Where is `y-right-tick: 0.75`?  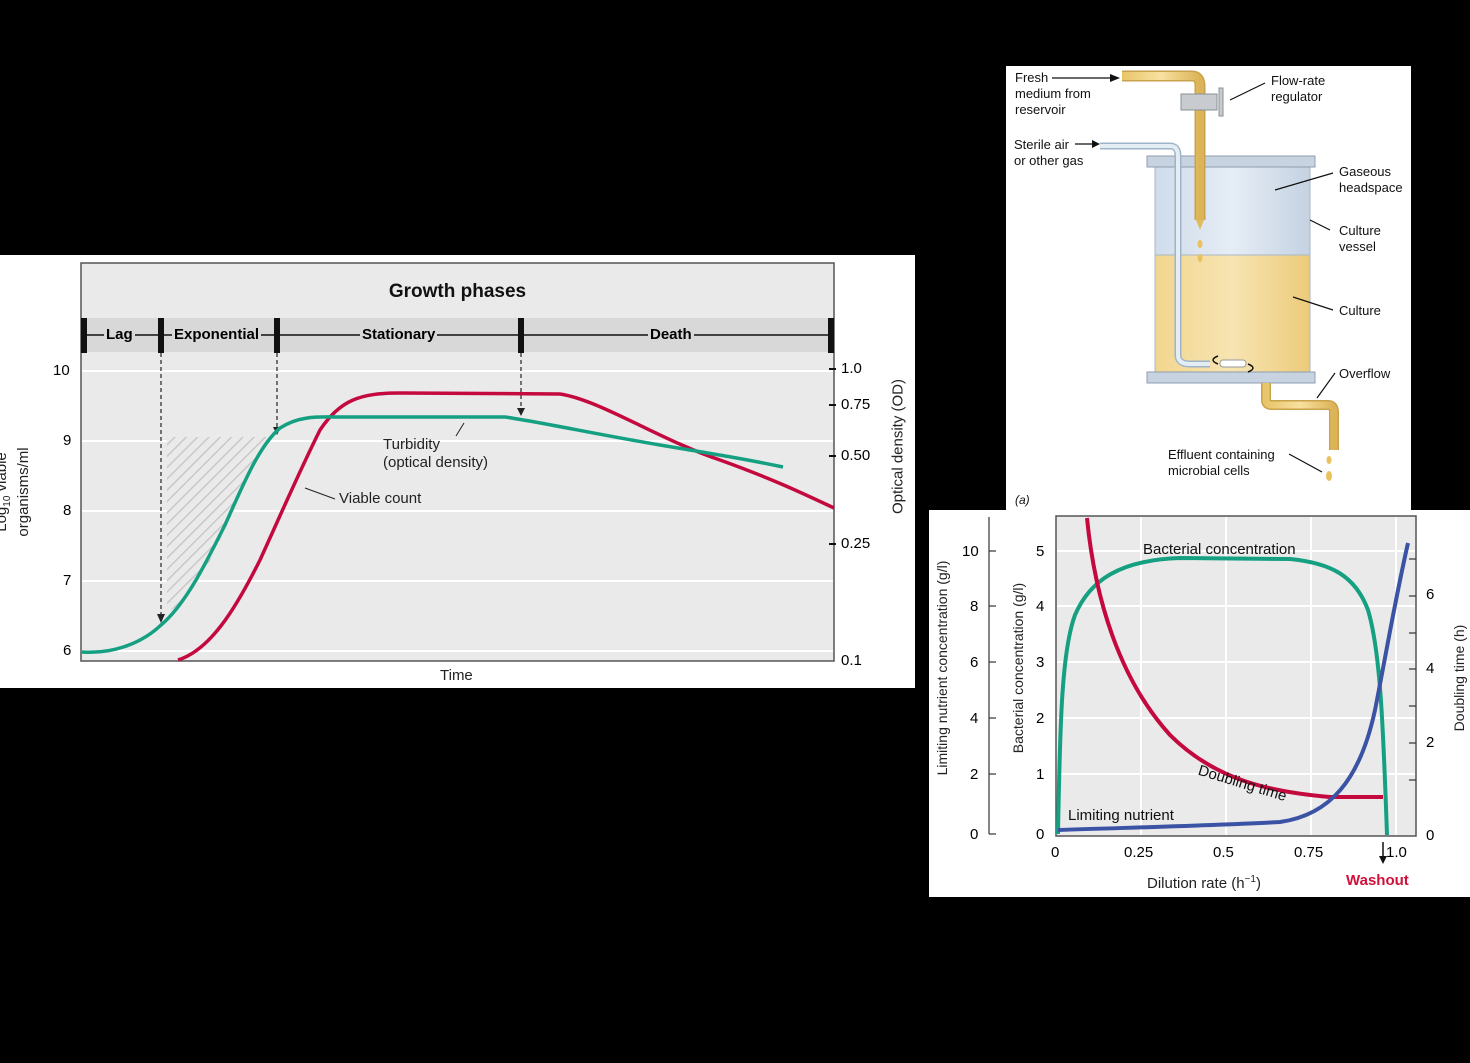 y-right-tick: 0.75 is located at coordinates (856, 404).